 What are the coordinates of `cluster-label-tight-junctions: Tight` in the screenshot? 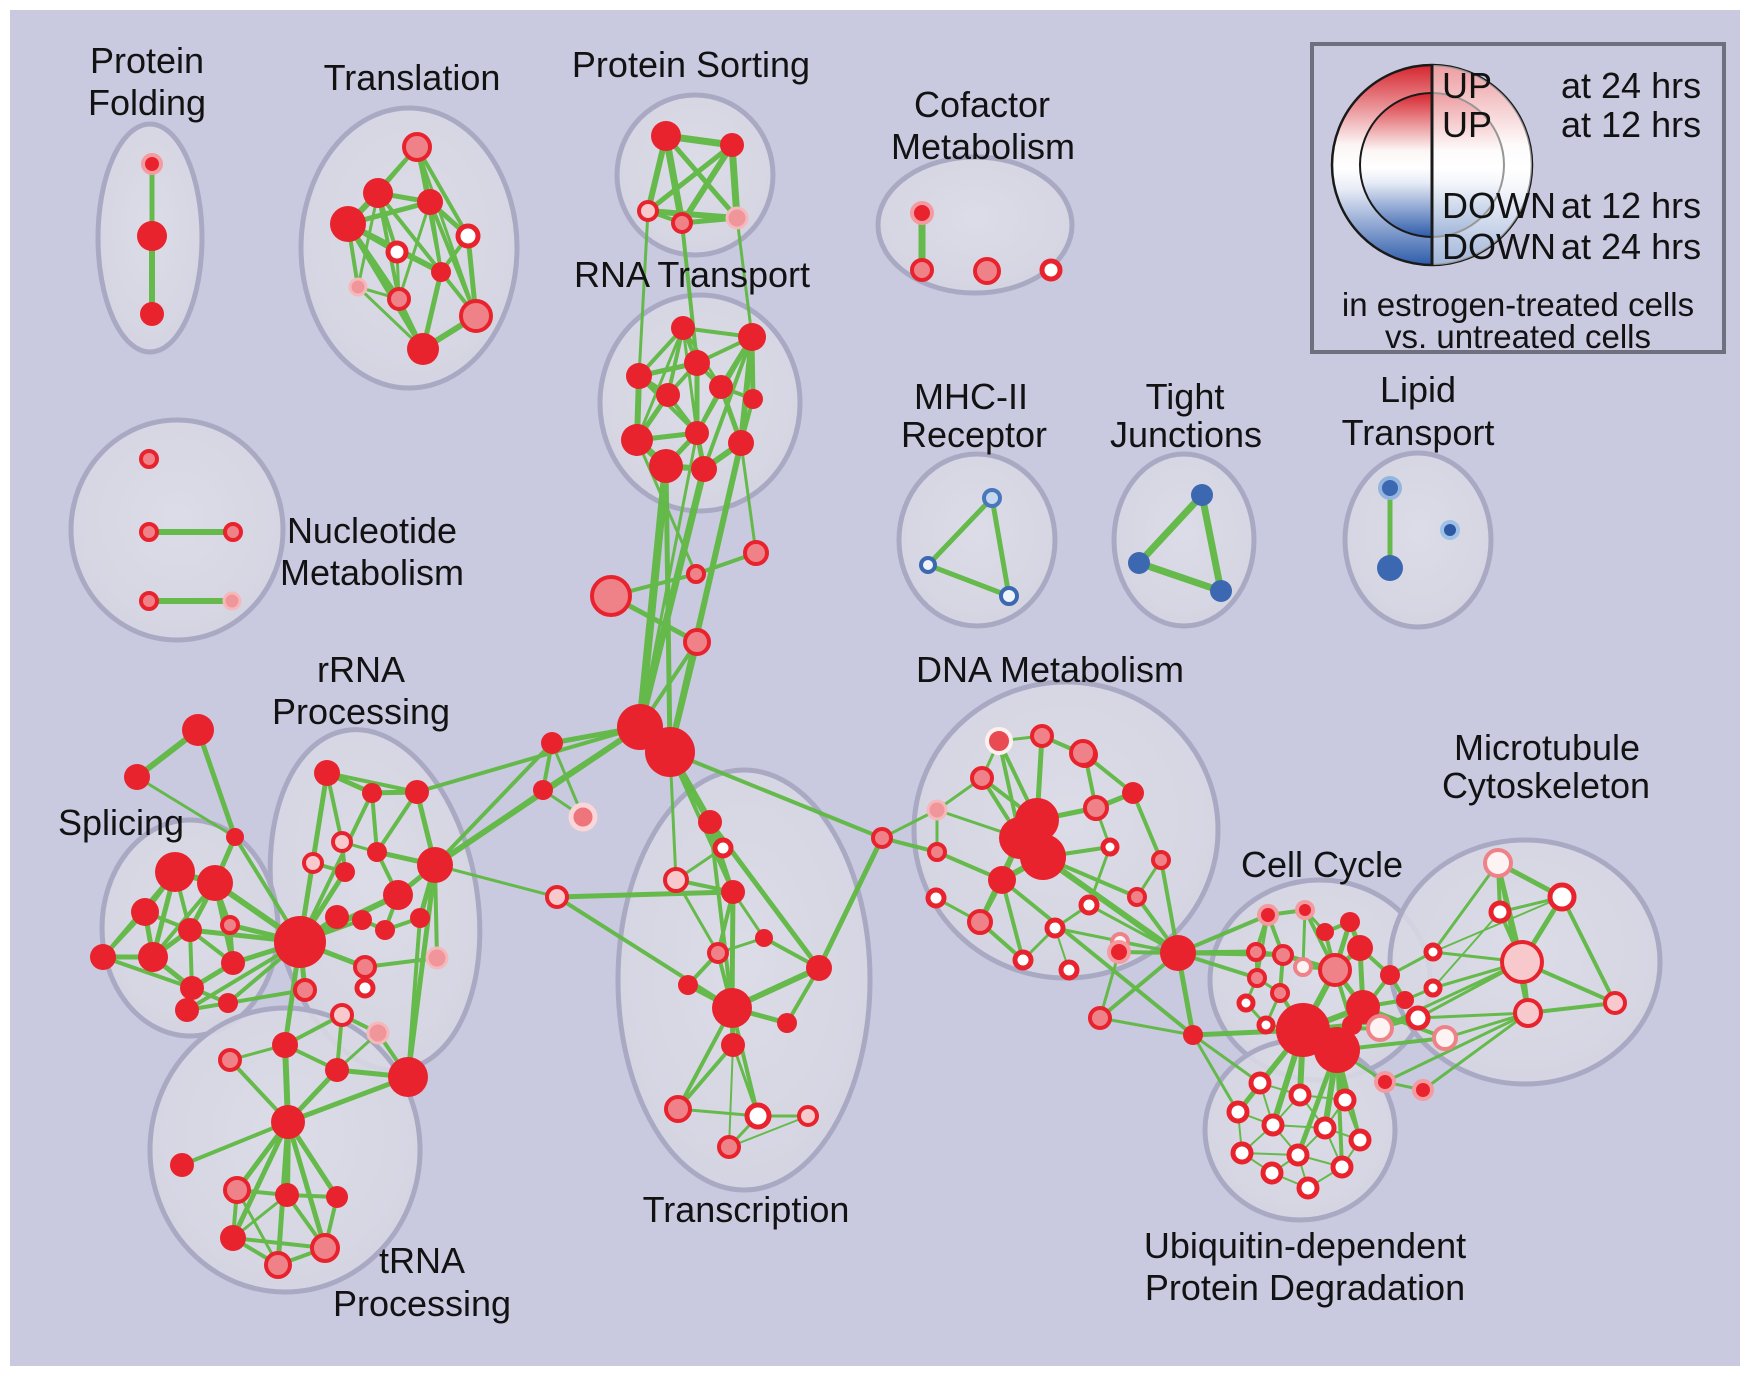 It's located at (1185, 396).